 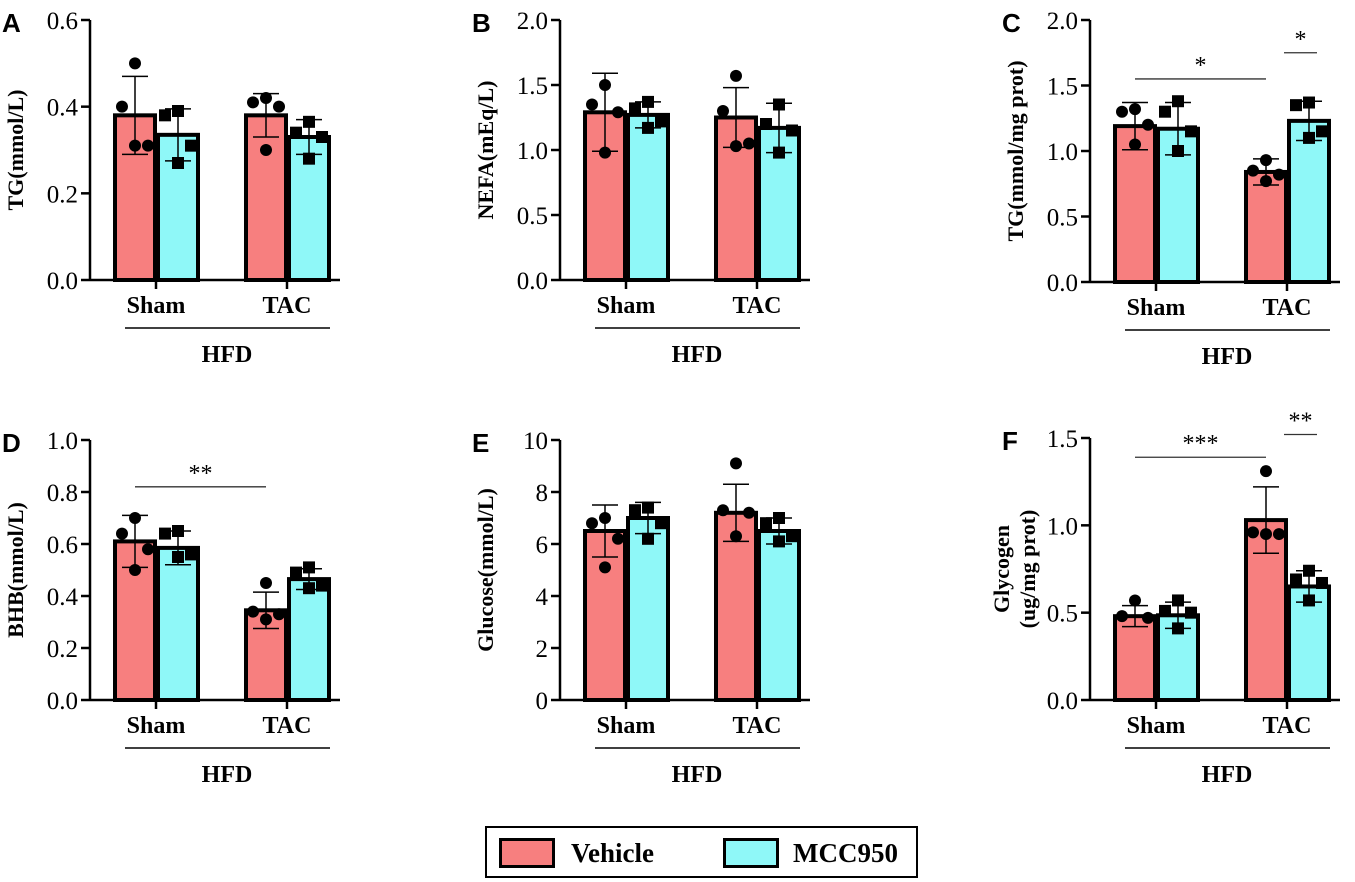 I want to click on y-tick-label: 0.8, so click(x=62, y=493).